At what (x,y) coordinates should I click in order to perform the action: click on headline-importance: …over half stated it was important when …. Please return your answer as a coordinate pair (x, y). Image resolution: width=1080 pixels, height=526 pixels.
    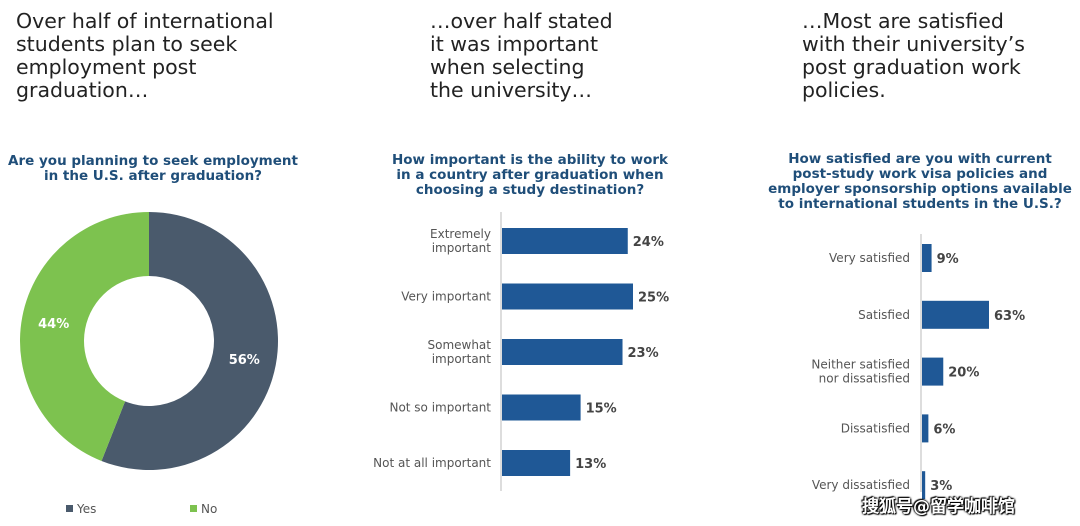
    Looking at the image, I should click on (521, 56).